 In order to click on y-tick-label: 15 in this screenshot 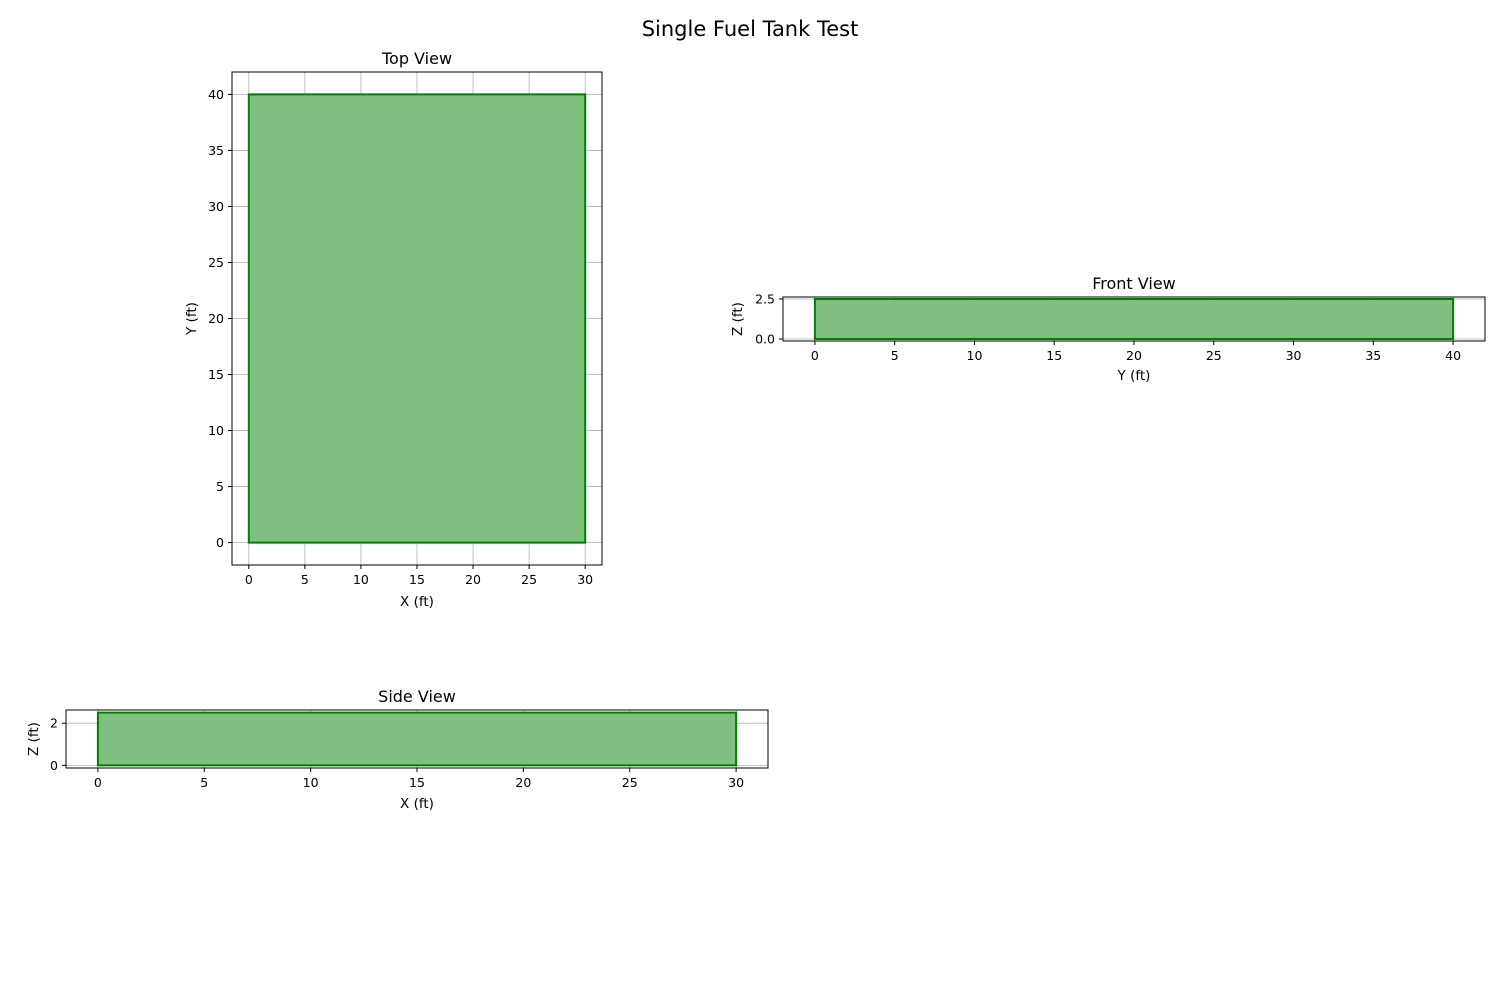, I will do `click(216, 374)`.